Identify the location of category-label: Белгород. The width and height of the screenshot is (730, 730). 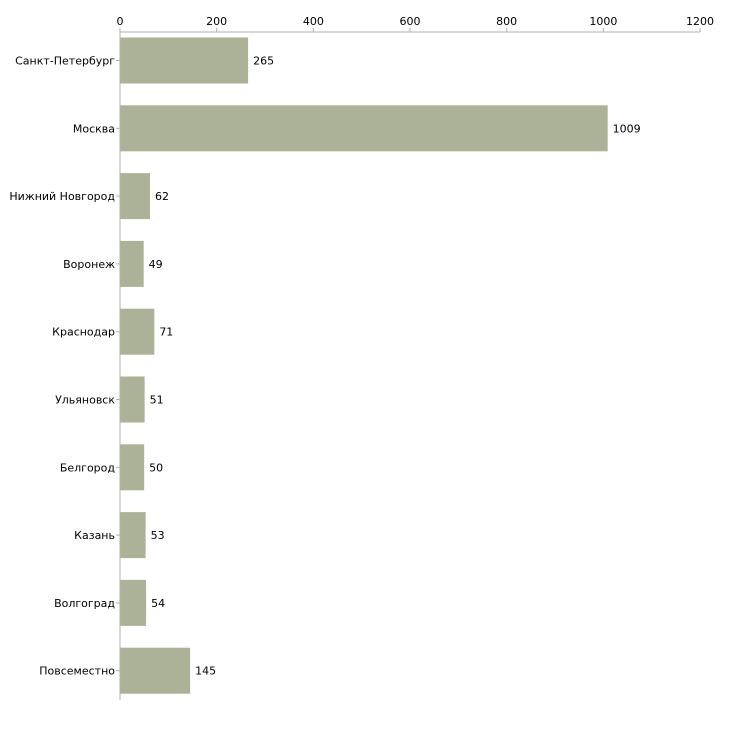
(88, 467).